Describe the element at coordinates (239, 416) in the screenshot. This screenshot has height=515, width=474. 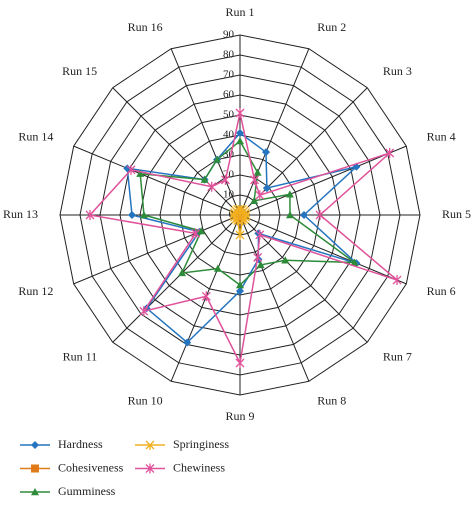
I see `category-label: Run 9` at that location.